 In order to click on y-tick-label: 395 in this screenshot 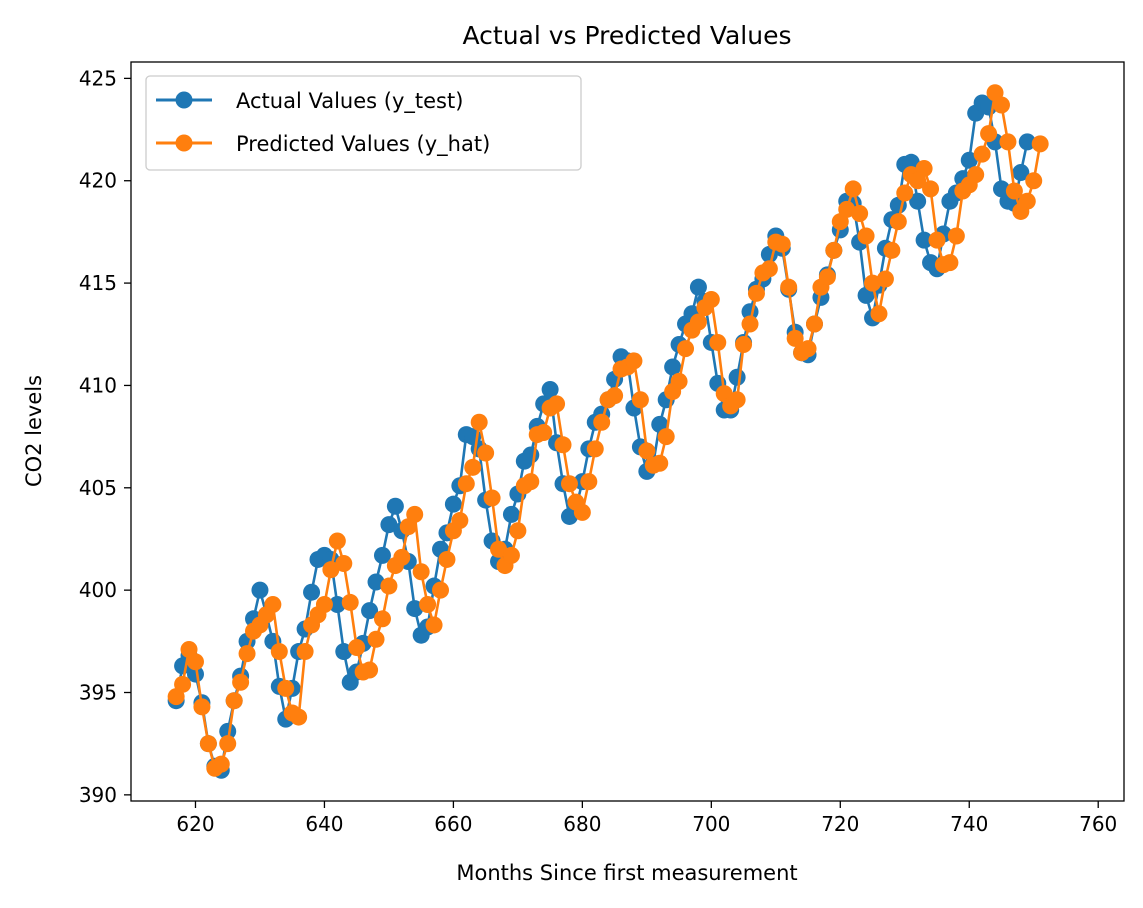, I will do `click(98, 693)`.